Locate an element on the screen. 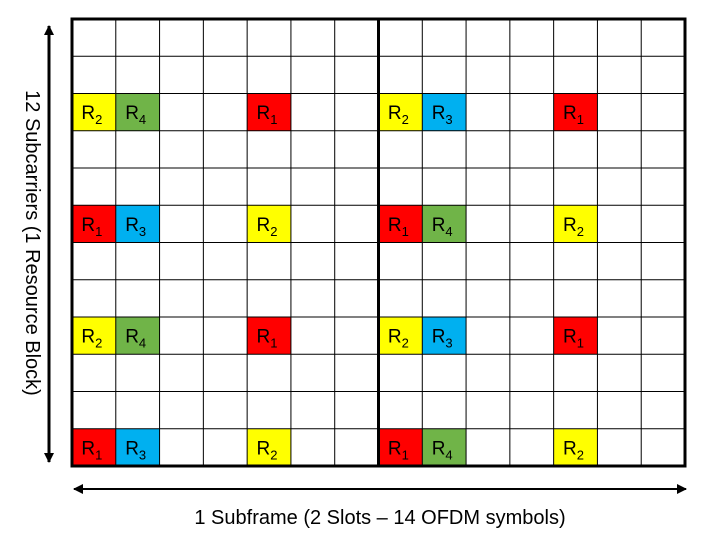 The width and height of the screenshot is (720, 542). x-axis-label: 1 Subframe (2 Slots – 14 OFDM symbols) is located at coordinates (379, 518).